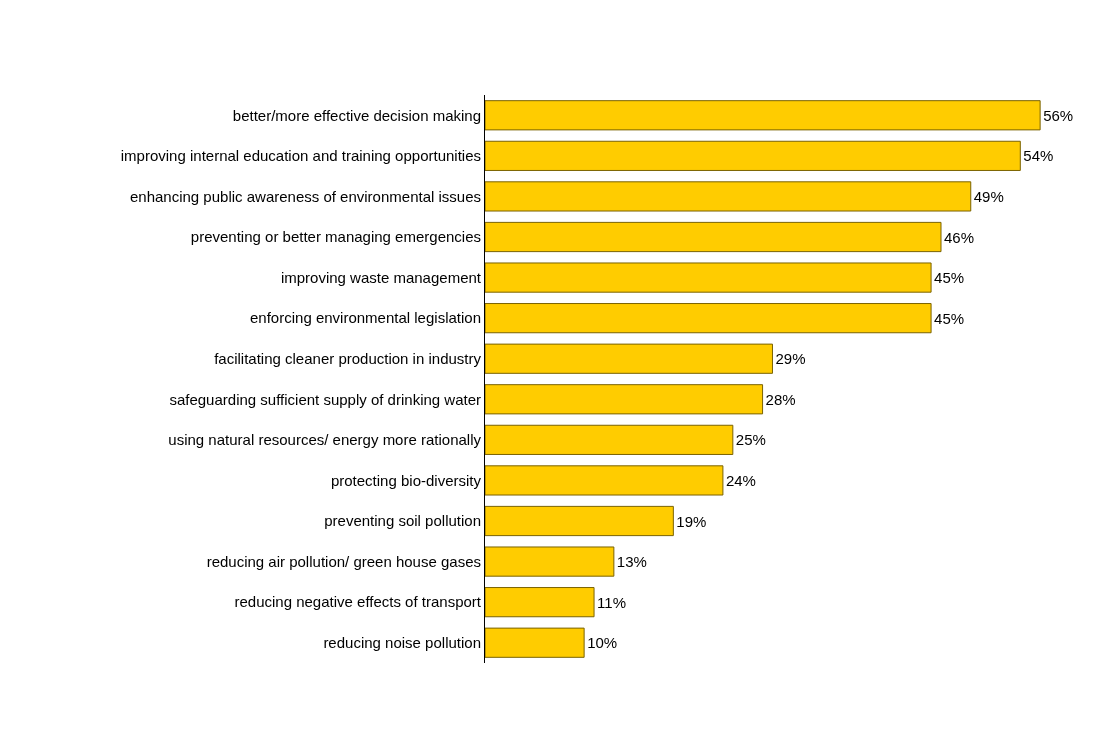  Describe the element at coordinates (348, 358) in the screenshot. I see `y-tick-label: facilitating cleaner production in industry` at that location.